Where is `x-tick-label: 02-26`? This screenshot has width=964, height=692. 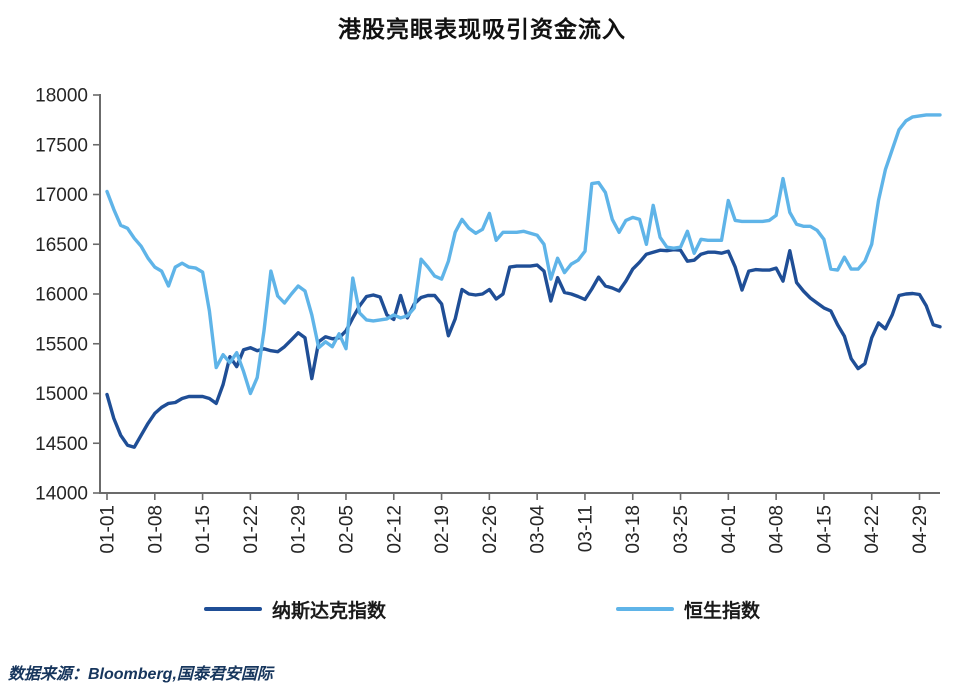 x-tick-label: 02-26 is located at coordinates (490, 529).